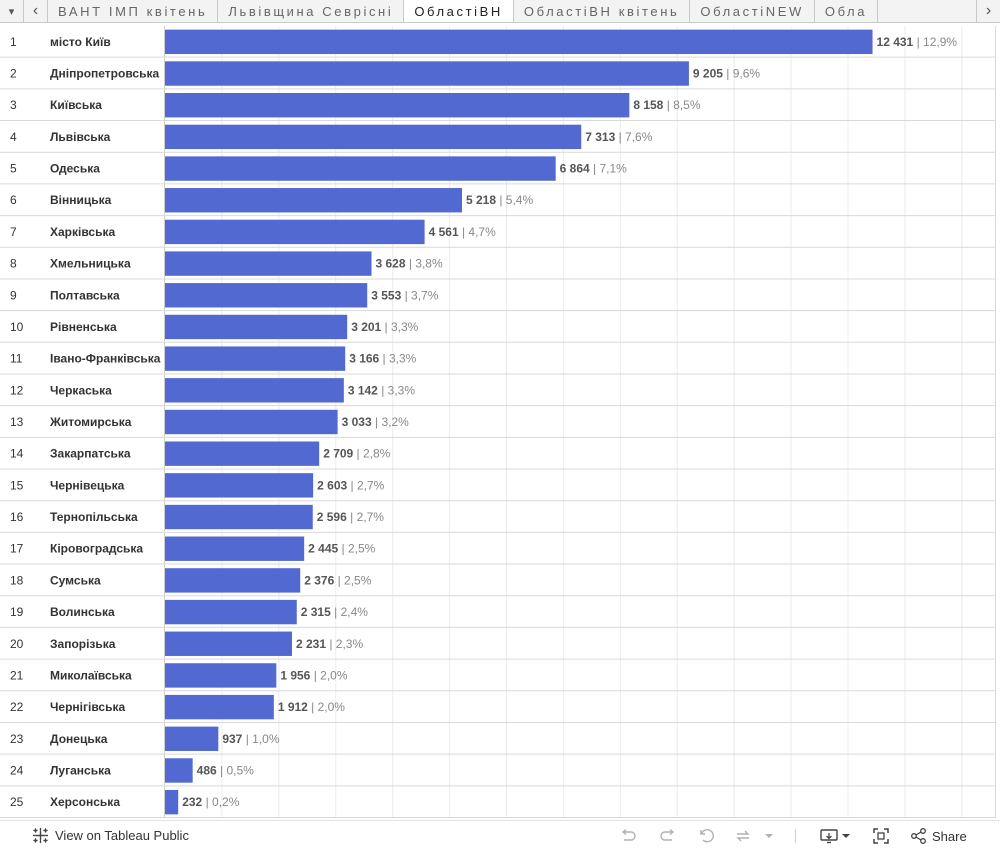  What do you see at coordinates (313, 675) in the screenshot?
I see `data-label: 1 956 | 2,0%` at bounding box center [313, 675].